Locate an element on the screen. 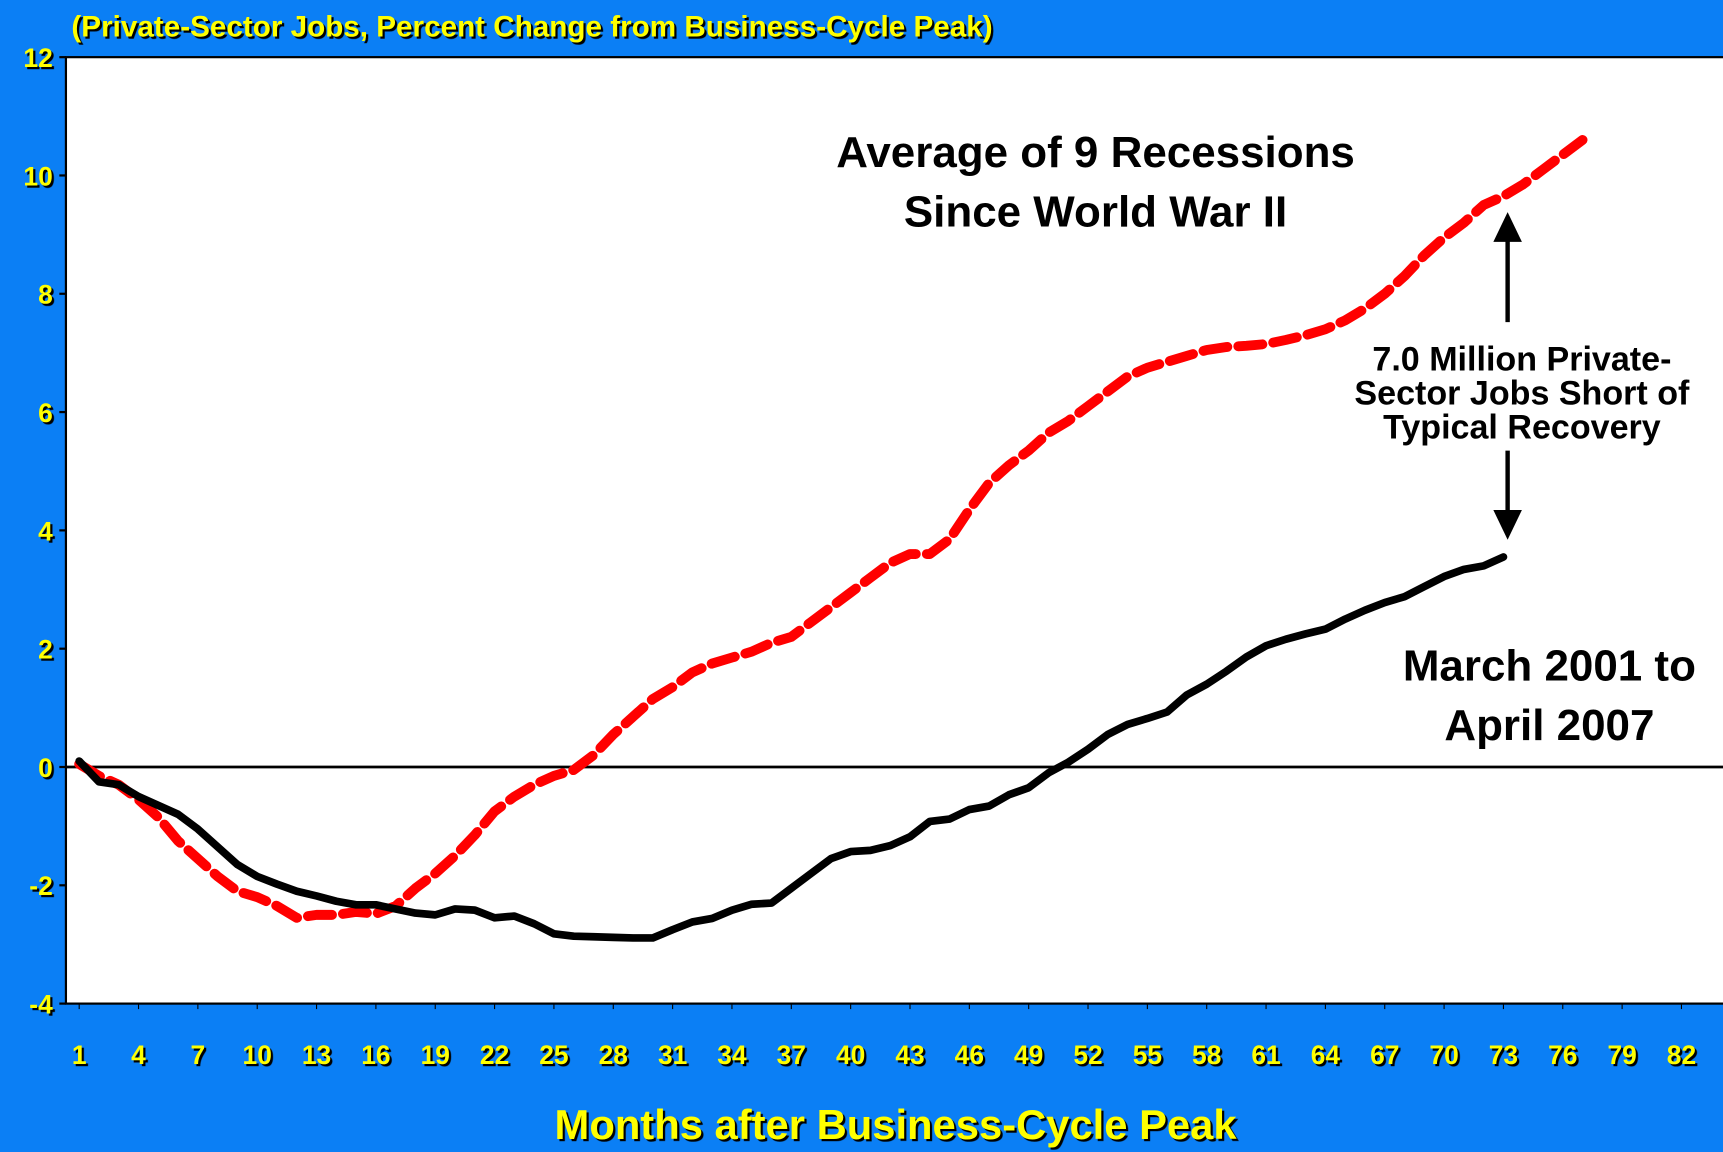 The image size is (1723, 1152). y-tick-label: 8 is located at coordinates (45, 295).